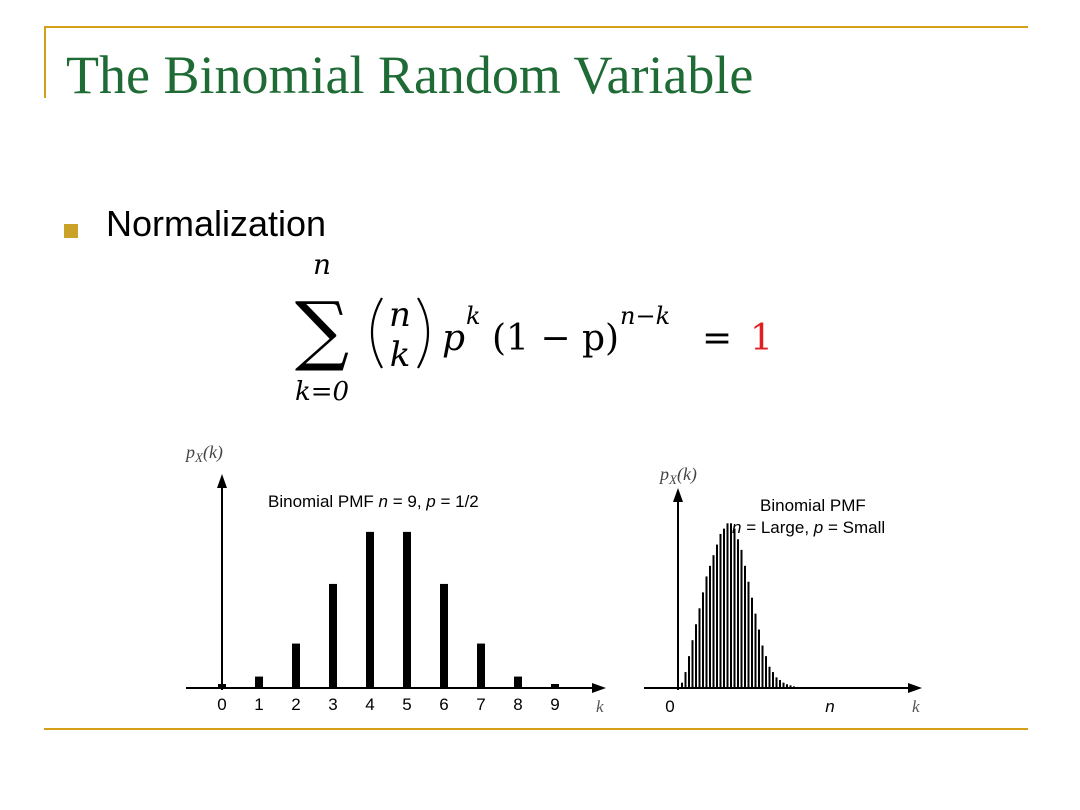 This screenshot has width=1080, height=810. What do you see at coordinates (555, 338) in the screenshot?
I see `one-minus-p-factor: (1 − p)` at bounding box center [555, 338].